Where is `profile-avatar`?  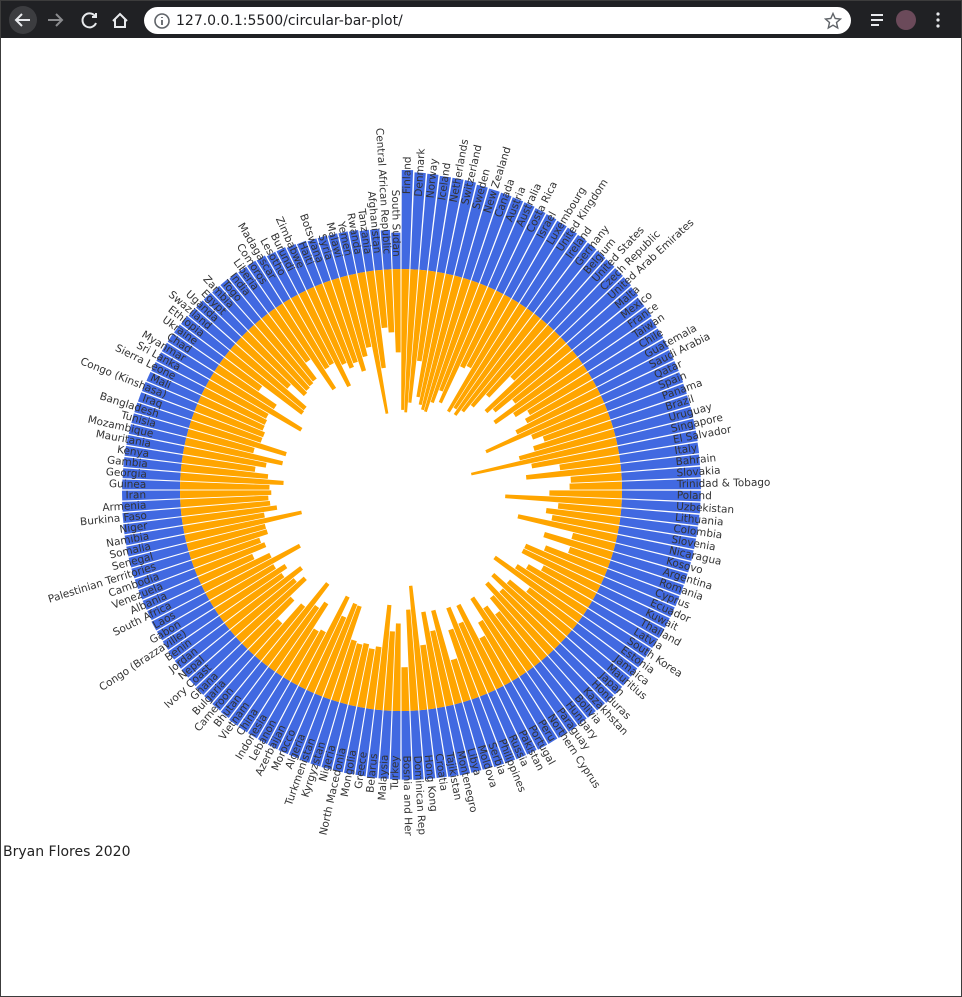
profile-avatar is located at coordinates (906, 20).